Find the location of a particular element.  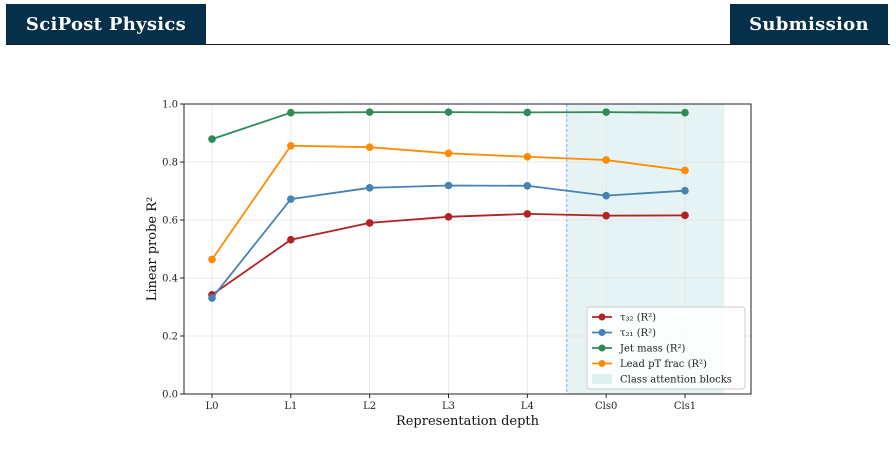

legend-label: Jet mass (R²) is located at coordinates (652, 349).